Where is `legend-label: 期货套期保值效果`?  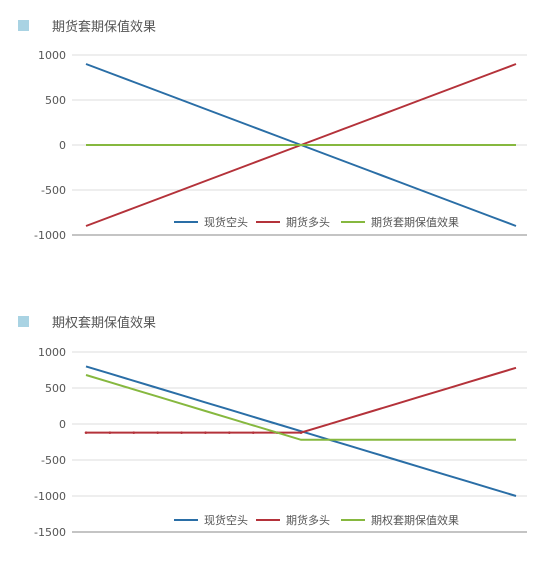
legend-label: 期货套期保值效果 is located at coordinates (415, 222).